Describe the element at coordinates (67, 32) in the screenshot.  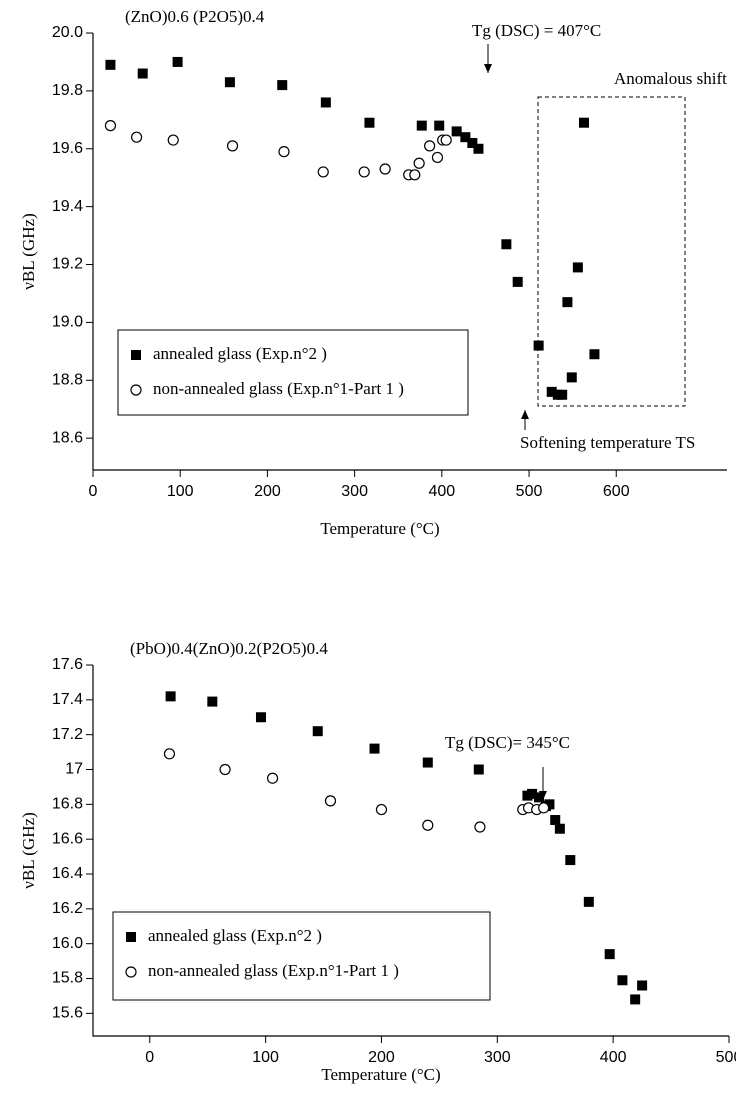
I see `y-tick-label: 20.0` at that location.